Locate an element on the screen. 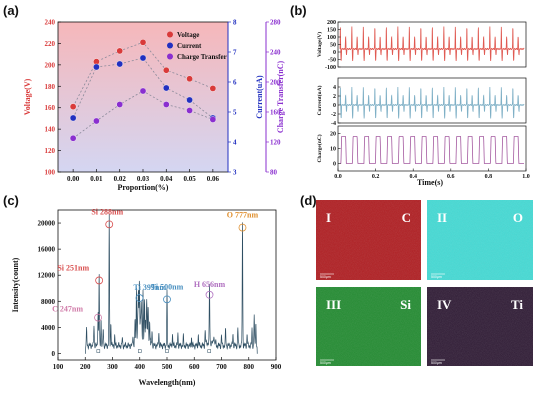 This screenshot has height=400, width=553. x-tick-label: 0.04 is located at coordinates (166, 179).